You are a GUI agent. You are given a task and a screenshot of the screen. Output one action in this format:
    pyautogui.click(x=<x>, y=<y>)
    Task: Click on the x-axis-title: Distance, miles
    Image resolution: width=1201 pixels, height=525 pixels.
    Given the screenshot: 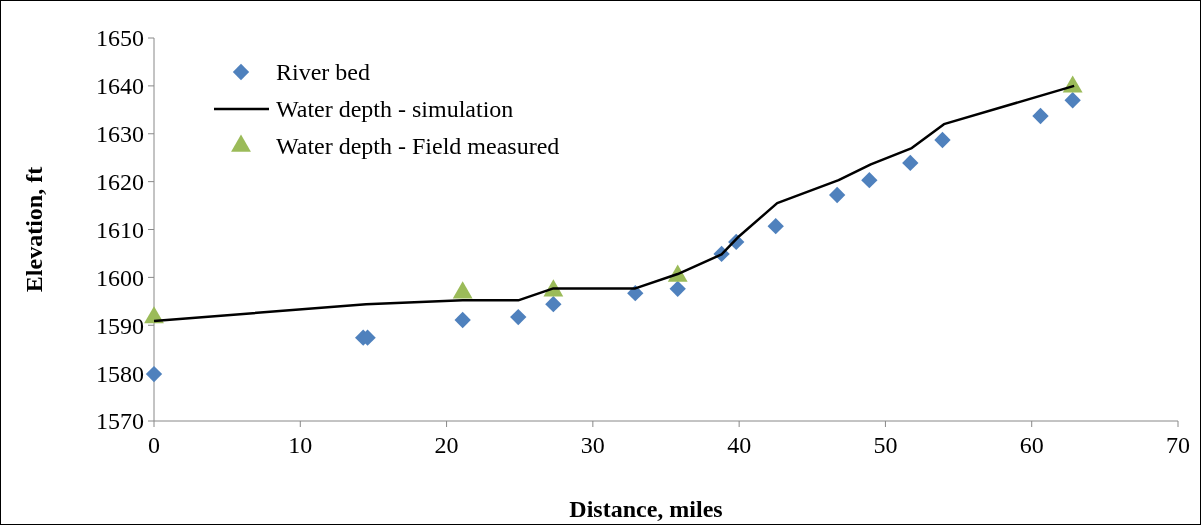 What is the action you would take?
    pyautogui.click(x=646, y=509)
    